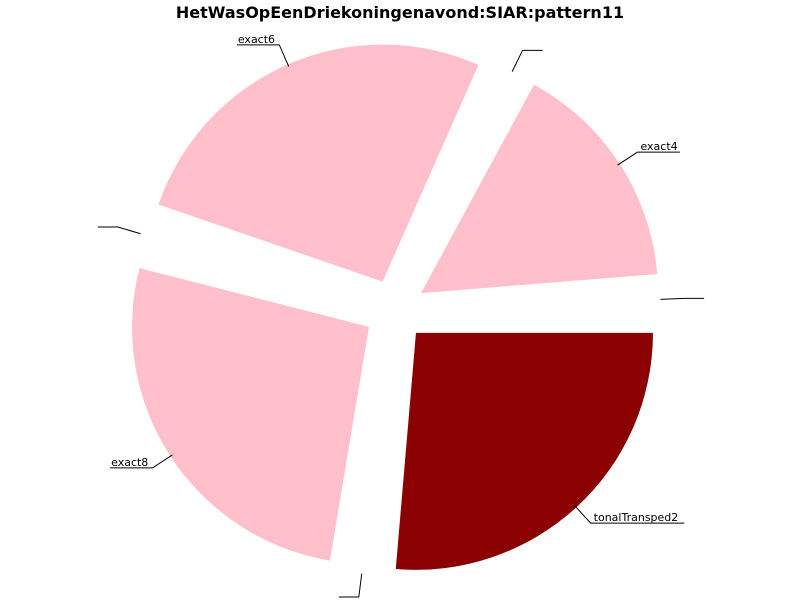 This screenshot has height=600, width=800. I want to click on slice-label-exact8: exact8, so click(129, 462).